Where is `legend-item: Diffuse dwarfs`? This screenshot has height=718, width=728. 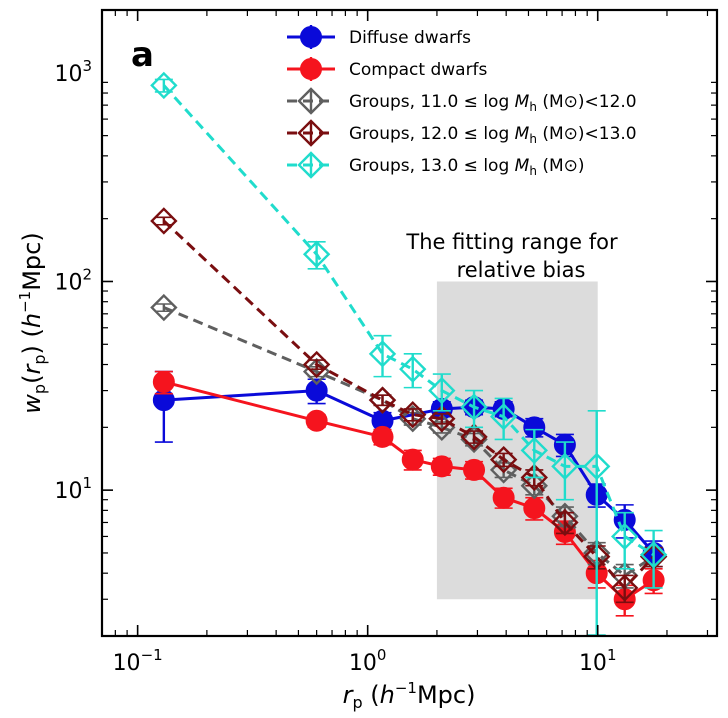
legend-item: Diffuse dwarfs is located at coordinates (379, 37).